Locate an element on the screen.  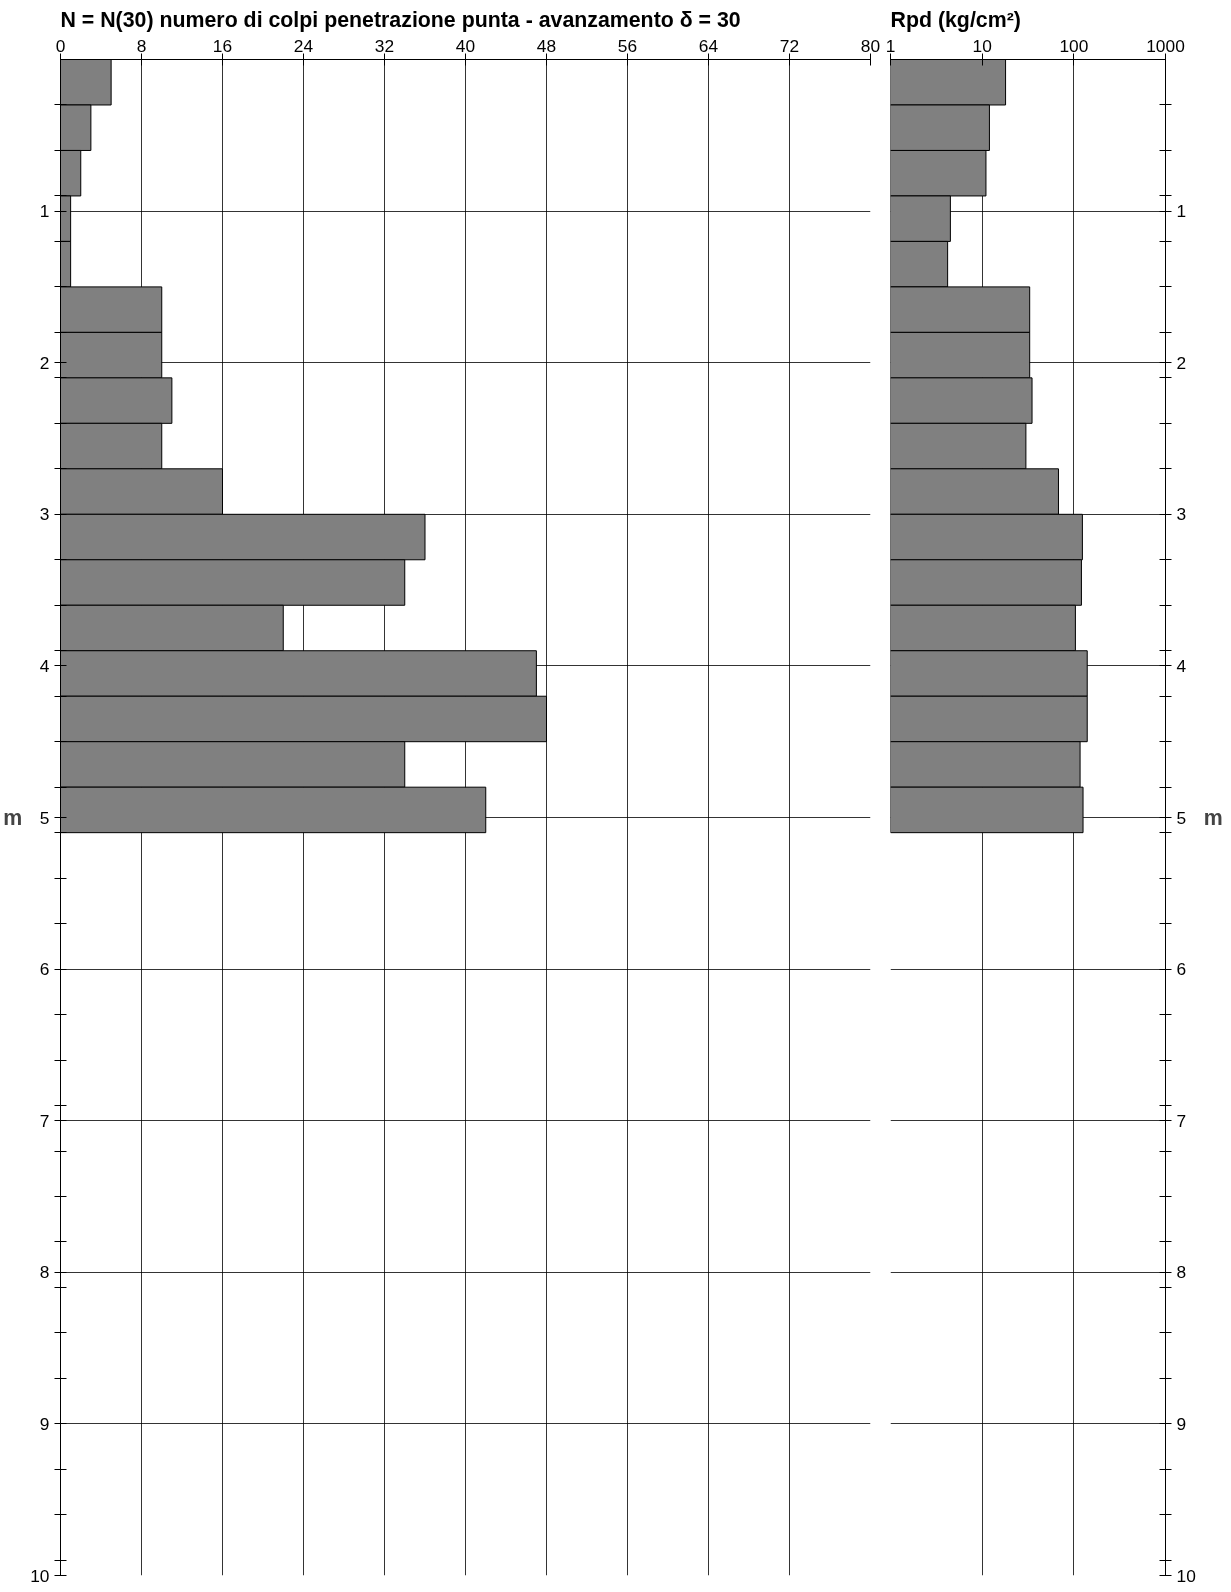
x-tick-label: 24 is located at coordinates (303, 45).